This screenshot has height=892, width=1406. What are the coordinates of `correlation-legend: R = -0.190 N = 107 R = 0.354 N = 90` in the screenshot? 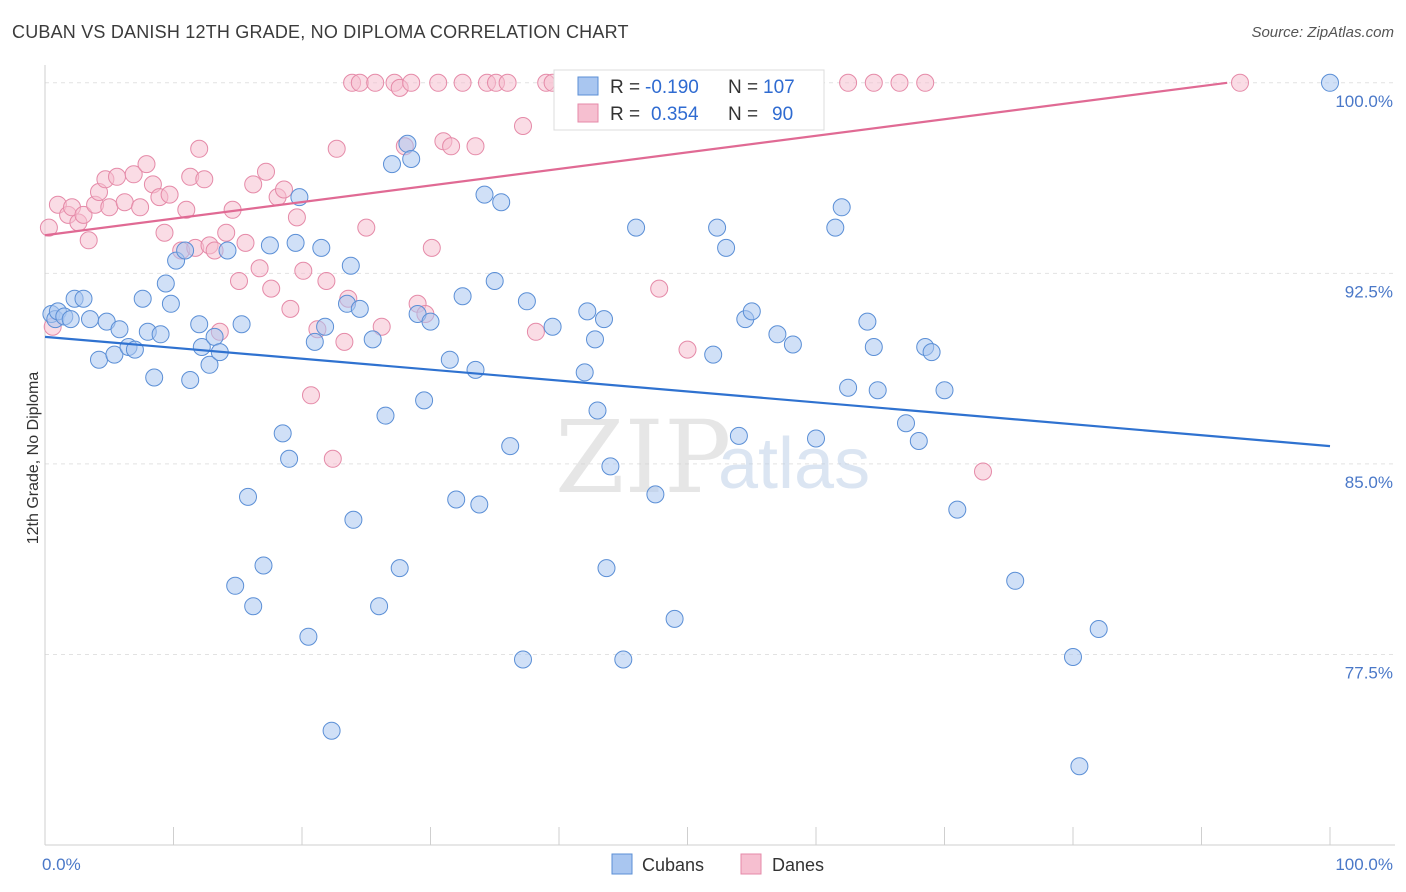 It's located at (689, 100).